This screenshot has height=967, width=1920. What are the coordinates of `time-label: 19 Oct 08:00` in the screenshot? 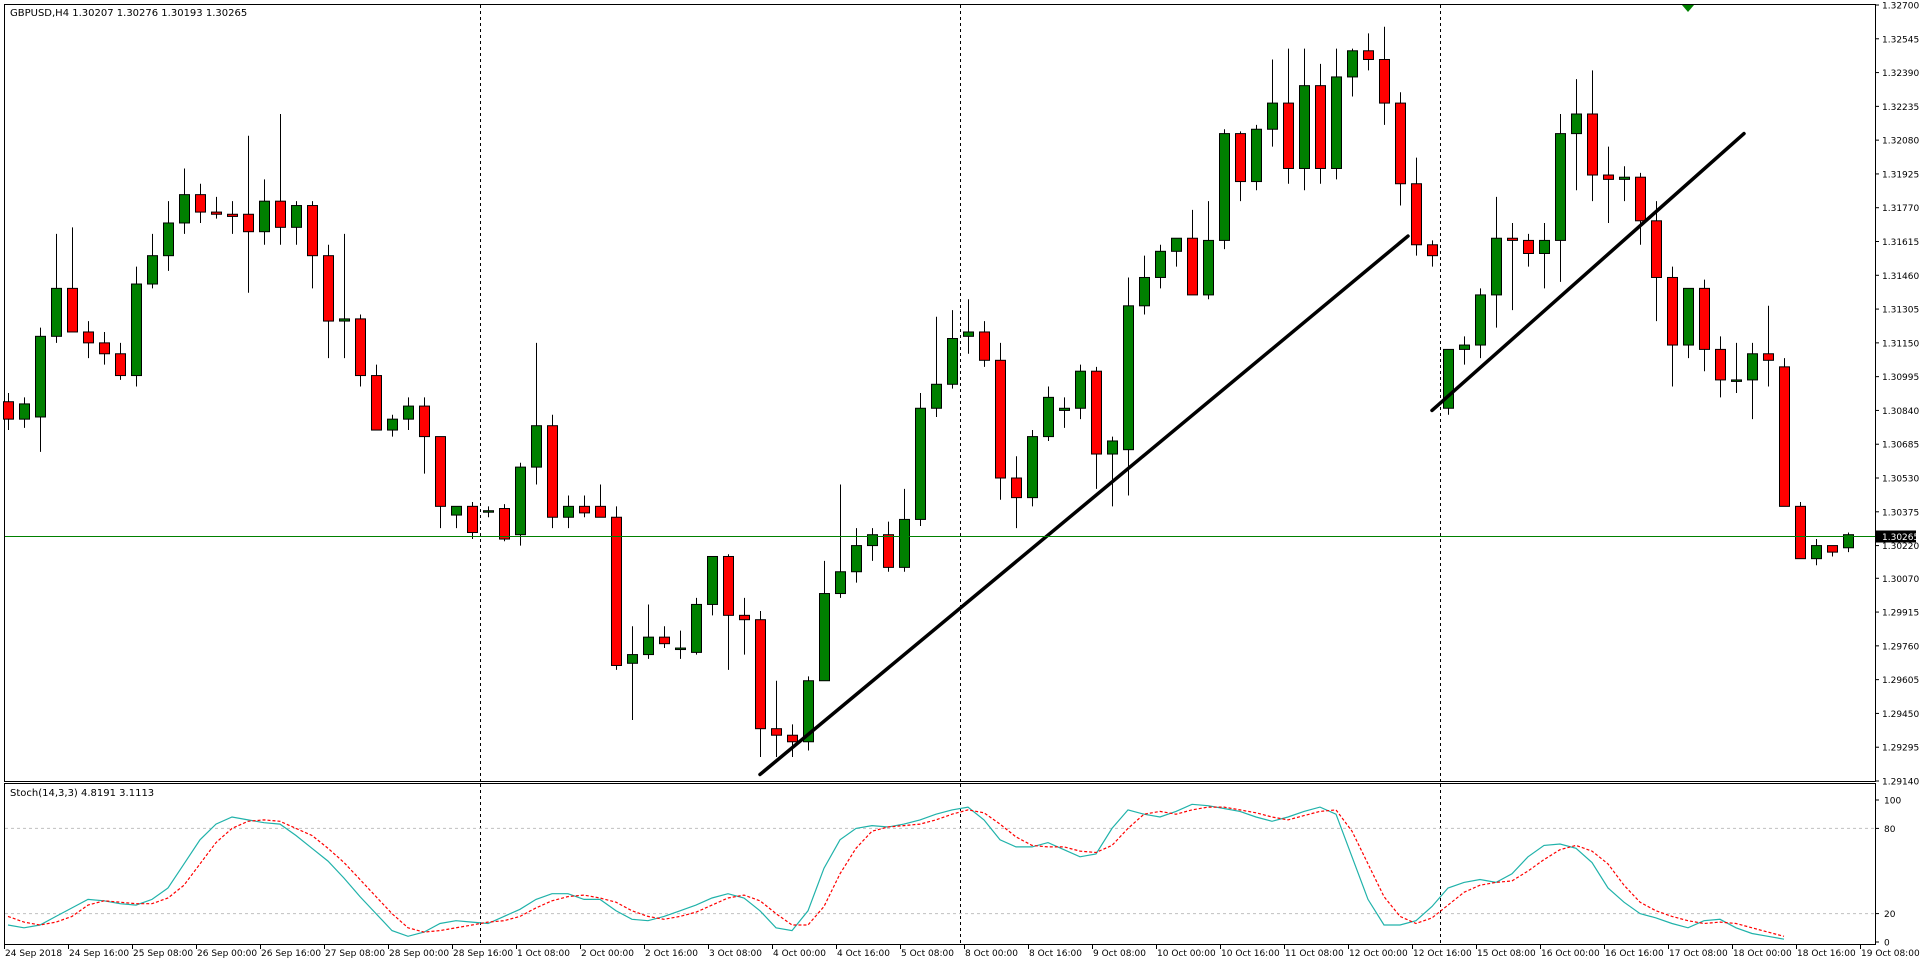 It's located at (1890, 954).